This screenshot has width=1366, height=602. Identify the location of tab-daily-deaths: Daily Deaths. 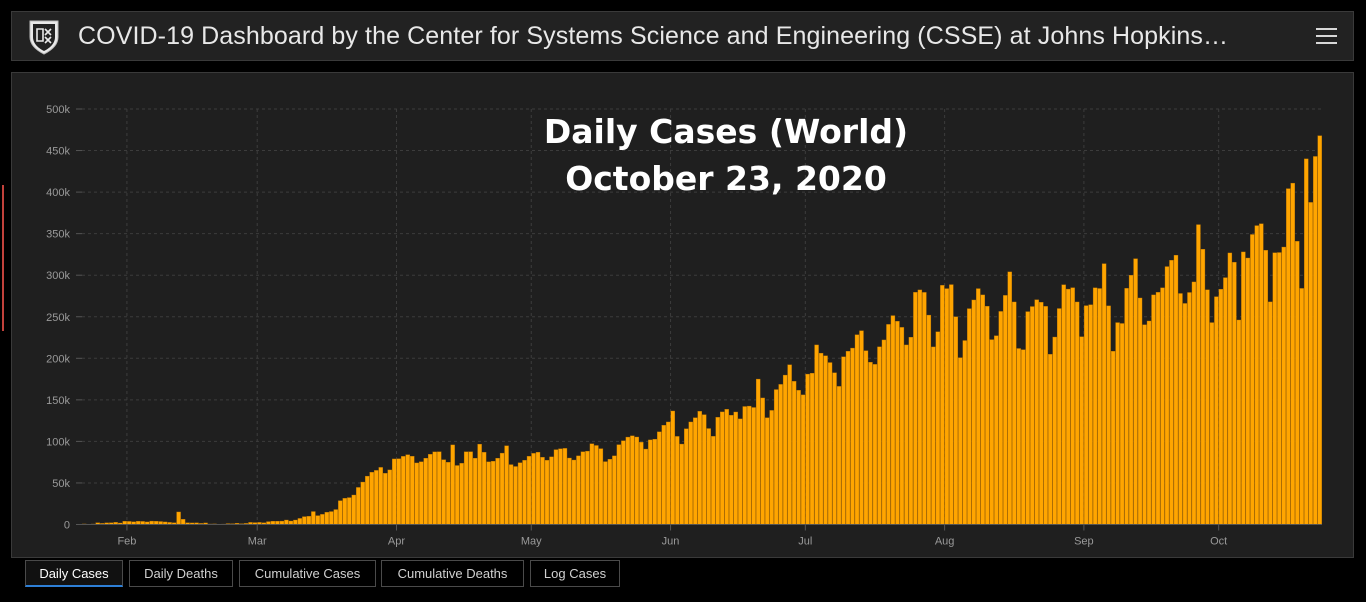
(181, 573).